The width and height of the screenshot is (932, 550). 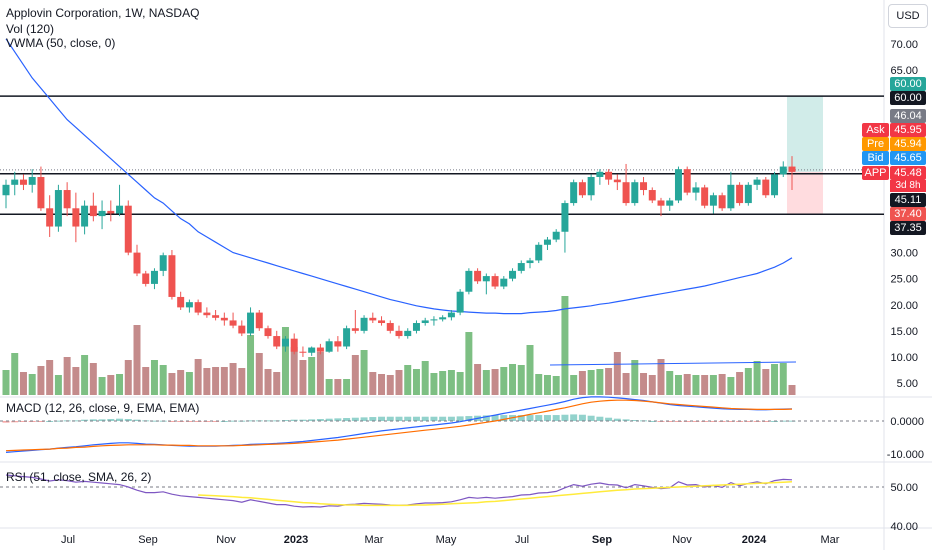 What do you see at coordinates (904, 45) in the screenshot?
I see `price-axis-tick: 70.00` at bounding box center [904, 45].